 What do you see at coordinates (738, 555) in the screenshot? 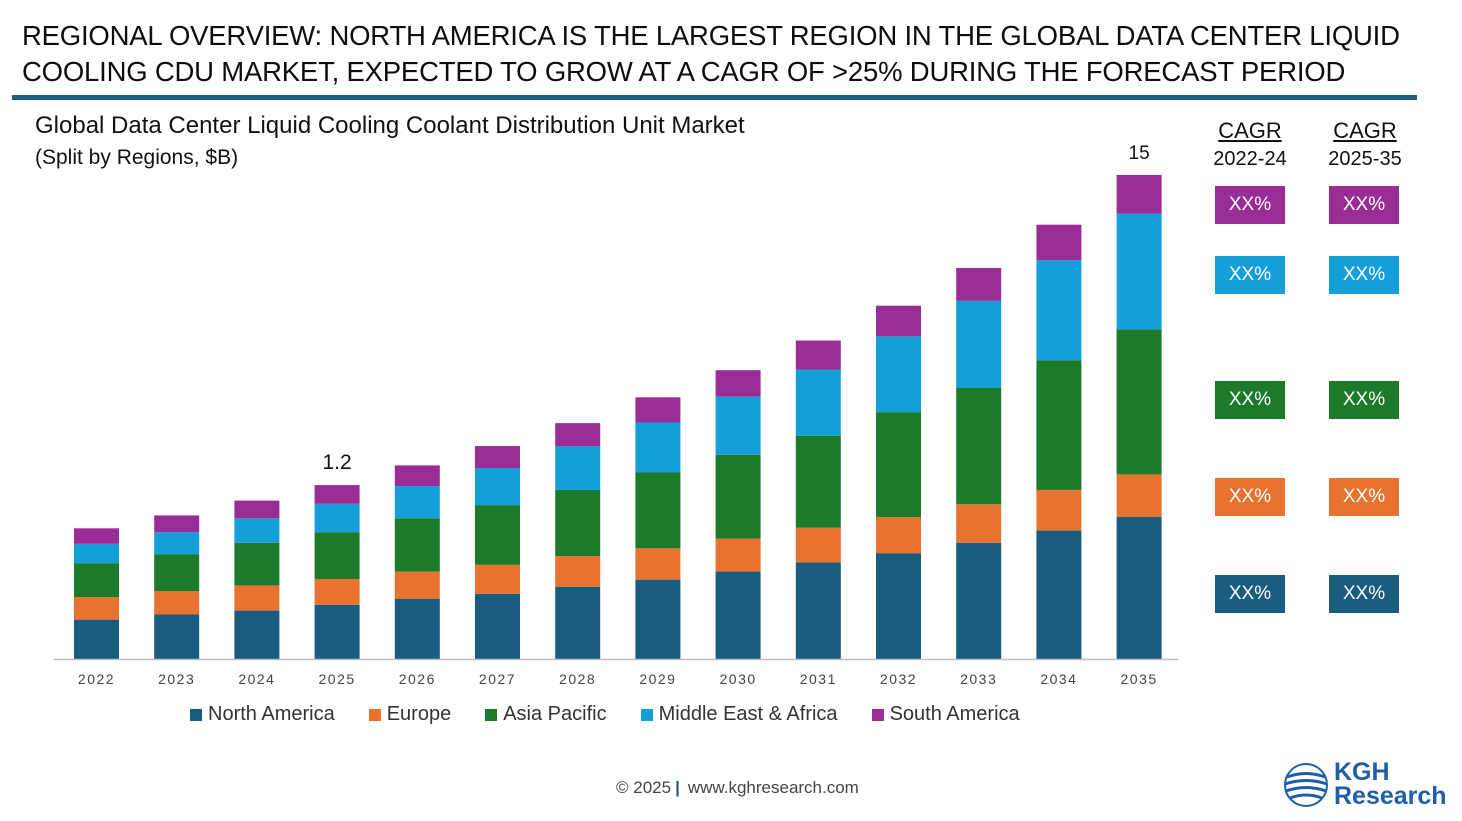
I see `bar-segment-2030-europe` at bounding box center [738, 555].